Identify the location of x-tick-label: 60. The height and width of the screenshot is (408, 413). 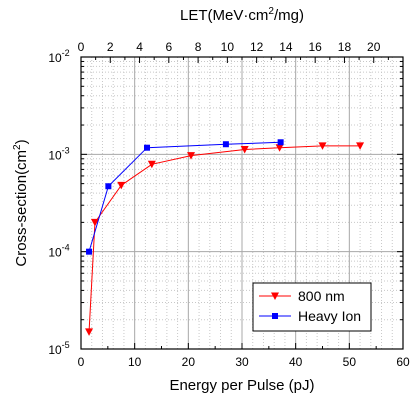
(403, 362).